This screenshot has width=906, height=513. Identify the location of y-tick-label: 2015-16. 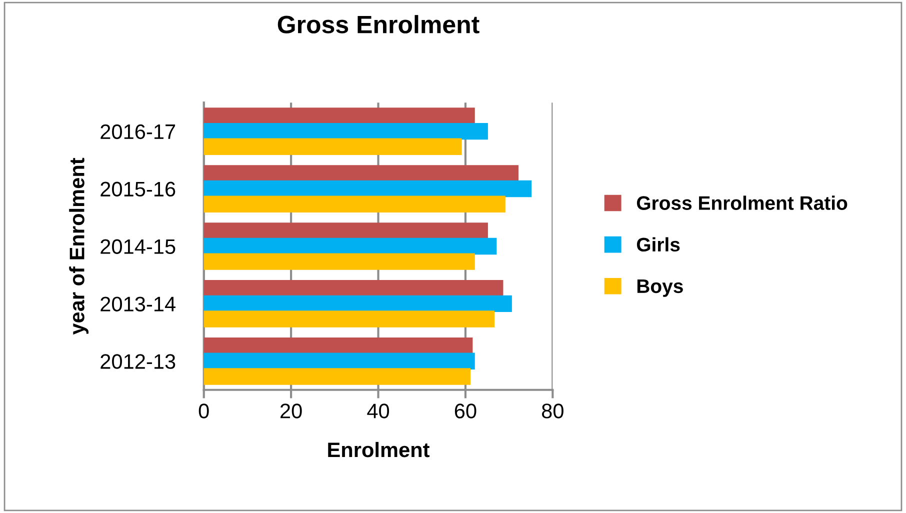
(138, 189).